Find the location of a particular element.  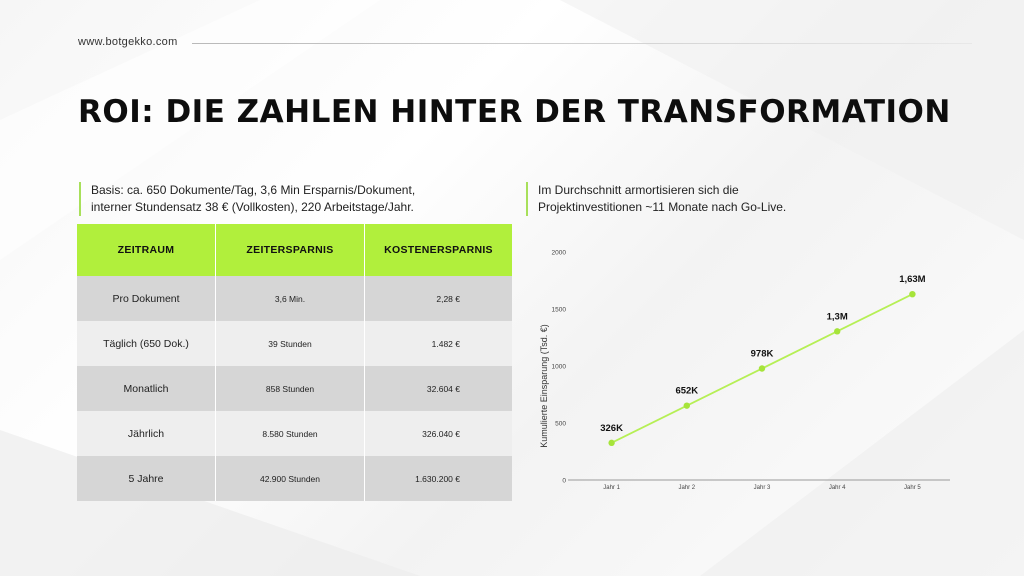

website-url: www.botgekko.com is located at coordinates (128, 42).